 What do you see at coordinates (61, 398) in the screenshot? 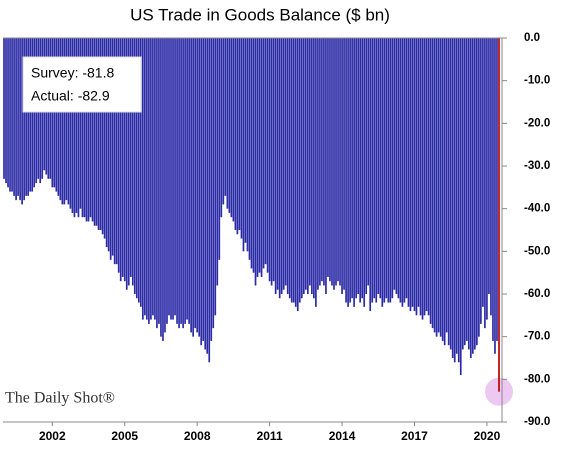
I see `source-background` at bounding box center [61, 398].